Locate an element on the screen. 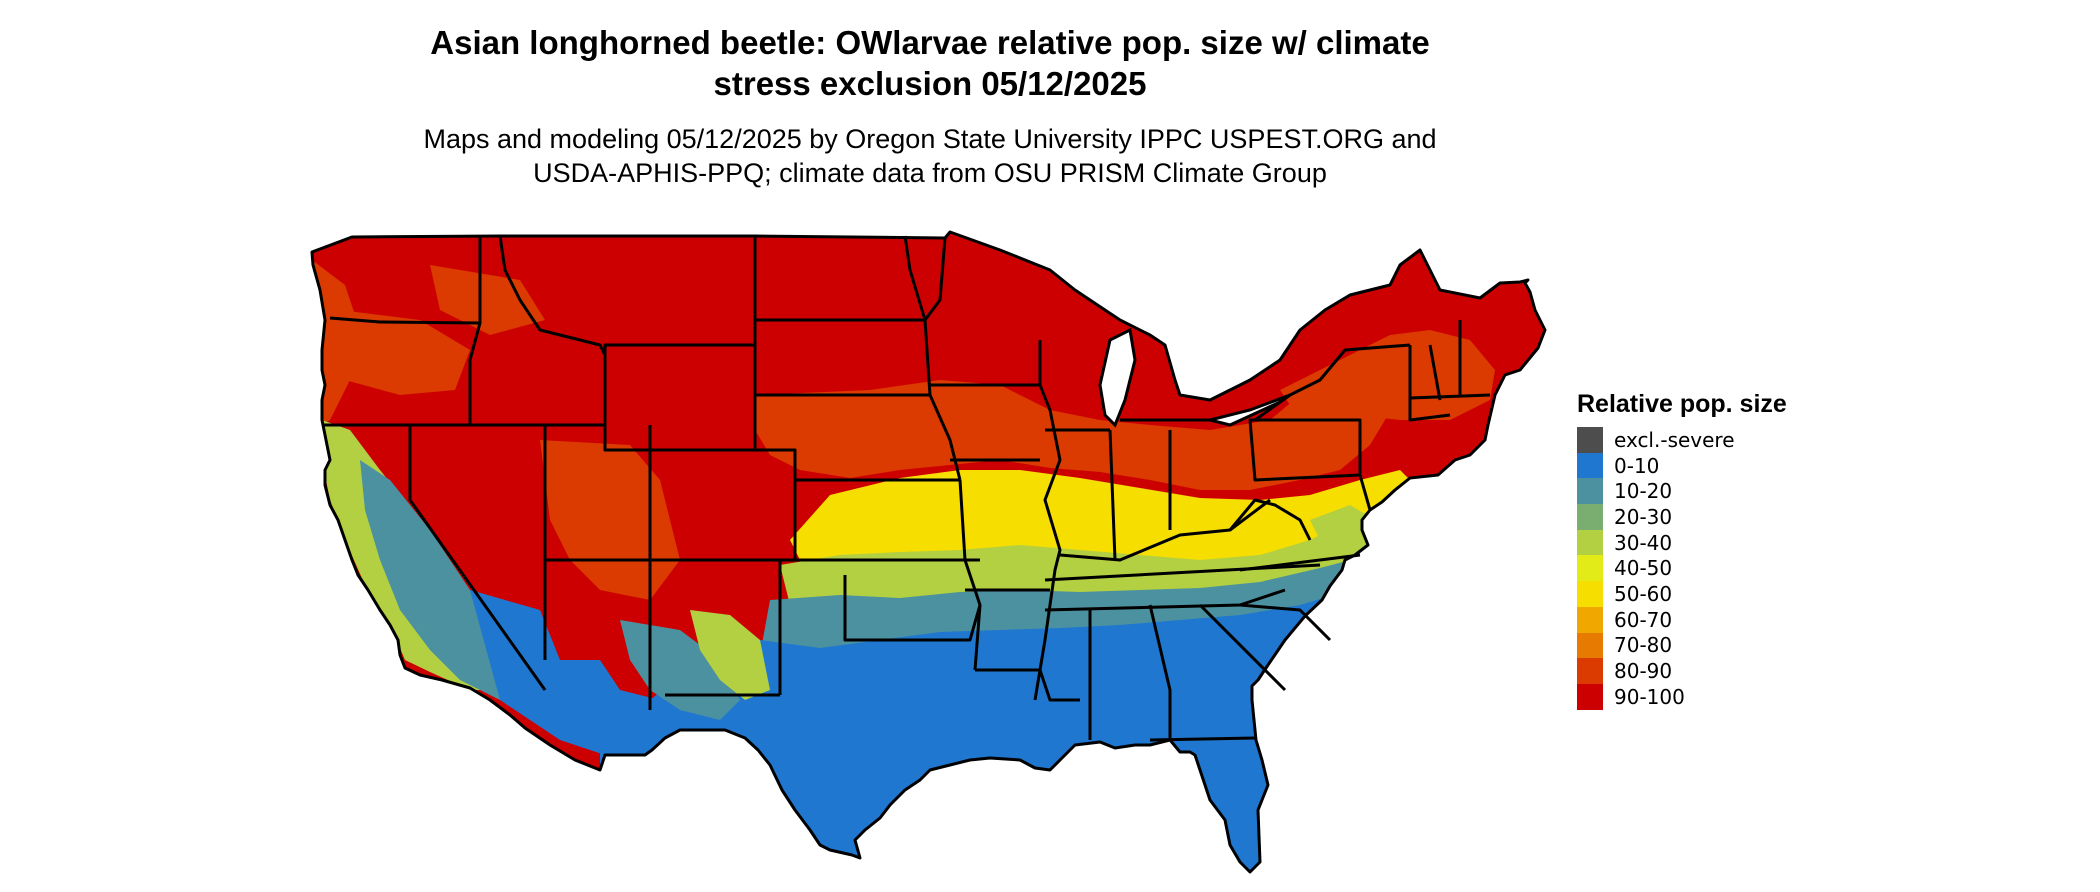 The image size is (2100, 892). ma-border is located at coordinates (1450, 396).